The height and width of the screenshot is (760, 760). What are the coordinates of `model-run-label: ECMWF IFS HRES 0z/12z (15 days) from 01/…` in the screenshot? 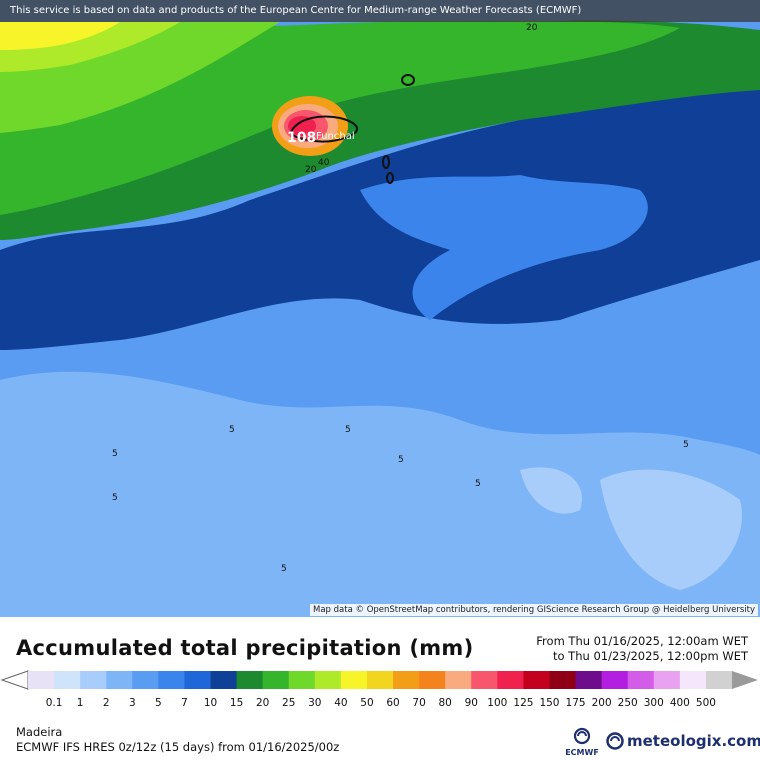 It's located at (178, 747).